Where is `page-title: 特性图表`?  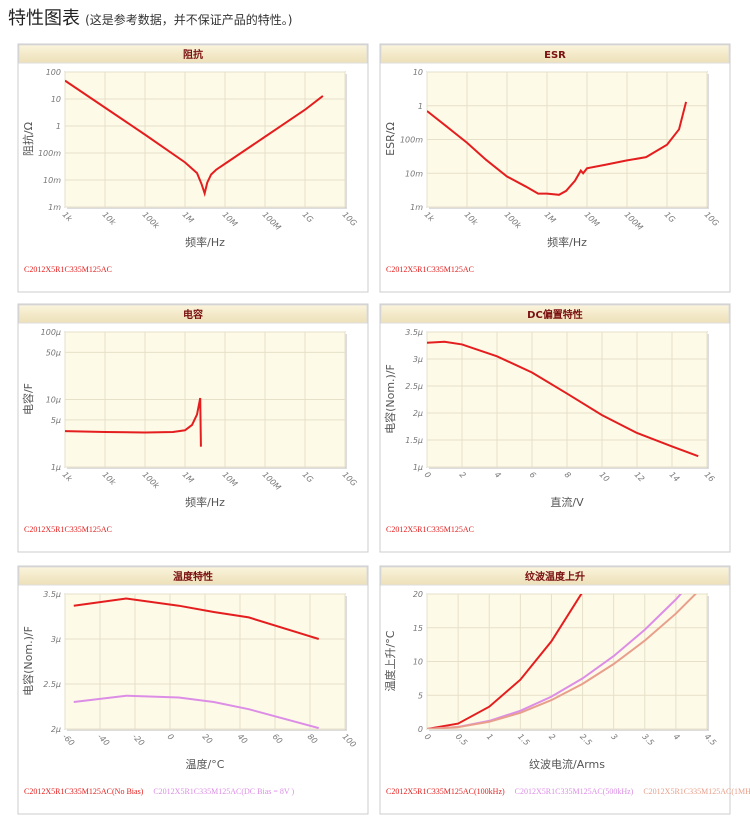 page-title: 特性图表 is located at coordinates (44, 18).